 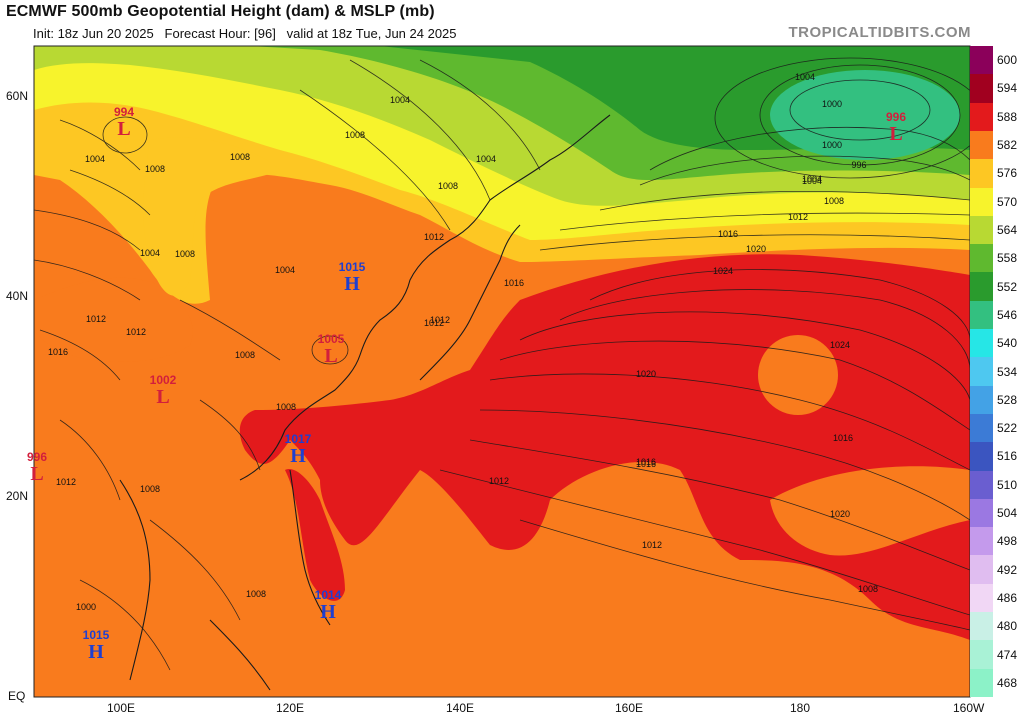 What do you see at coordinates (1007, 371) in the screenshot?
I see `colorbar-label: 534` at bounding box center [1007, 371].